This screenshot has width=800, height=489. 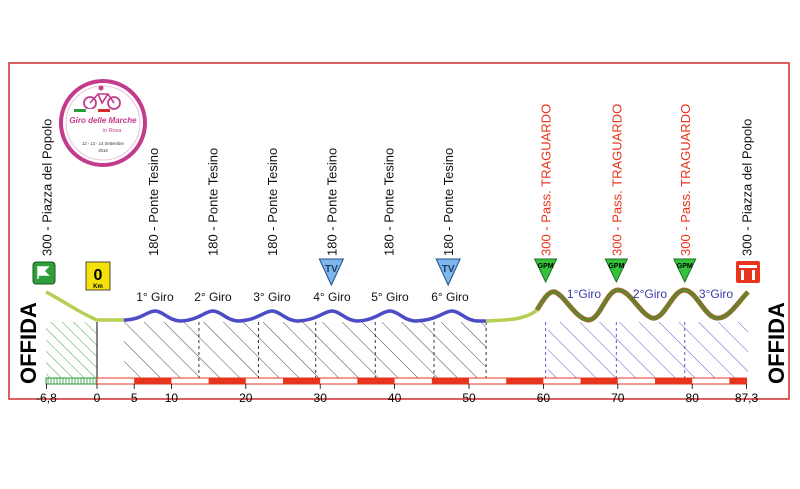 What do you see at coordinates (28, 343) in the screenshot?
I see `start-town-label: OFFIDA` at bounding box center [28, 343].